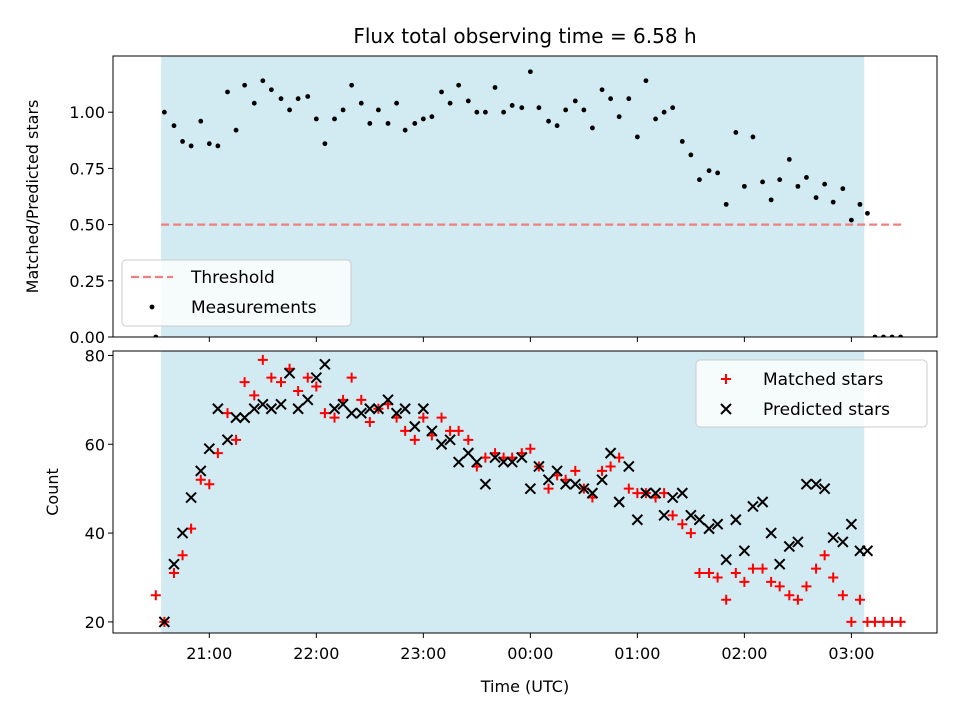  Describe the element at coordinates (524, 686) in the screenshot. I see `x-axis-label: Time (UTC)` at that location.